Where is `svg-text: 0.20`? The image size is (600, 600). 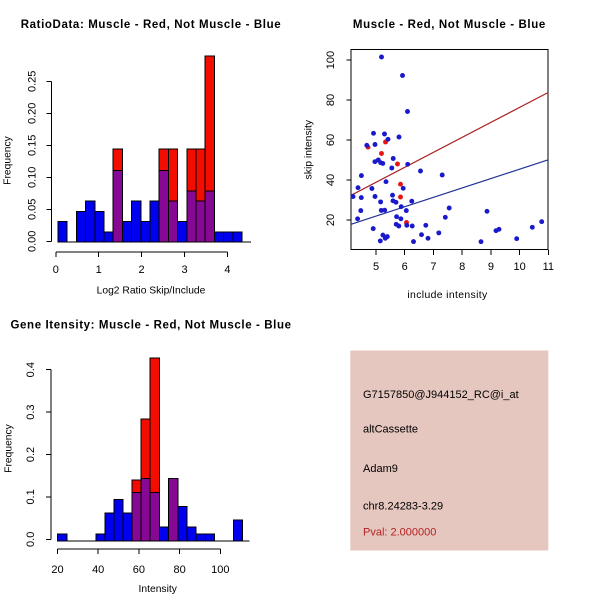 svg-text: 0.20 is located at coordinates (33, 113).